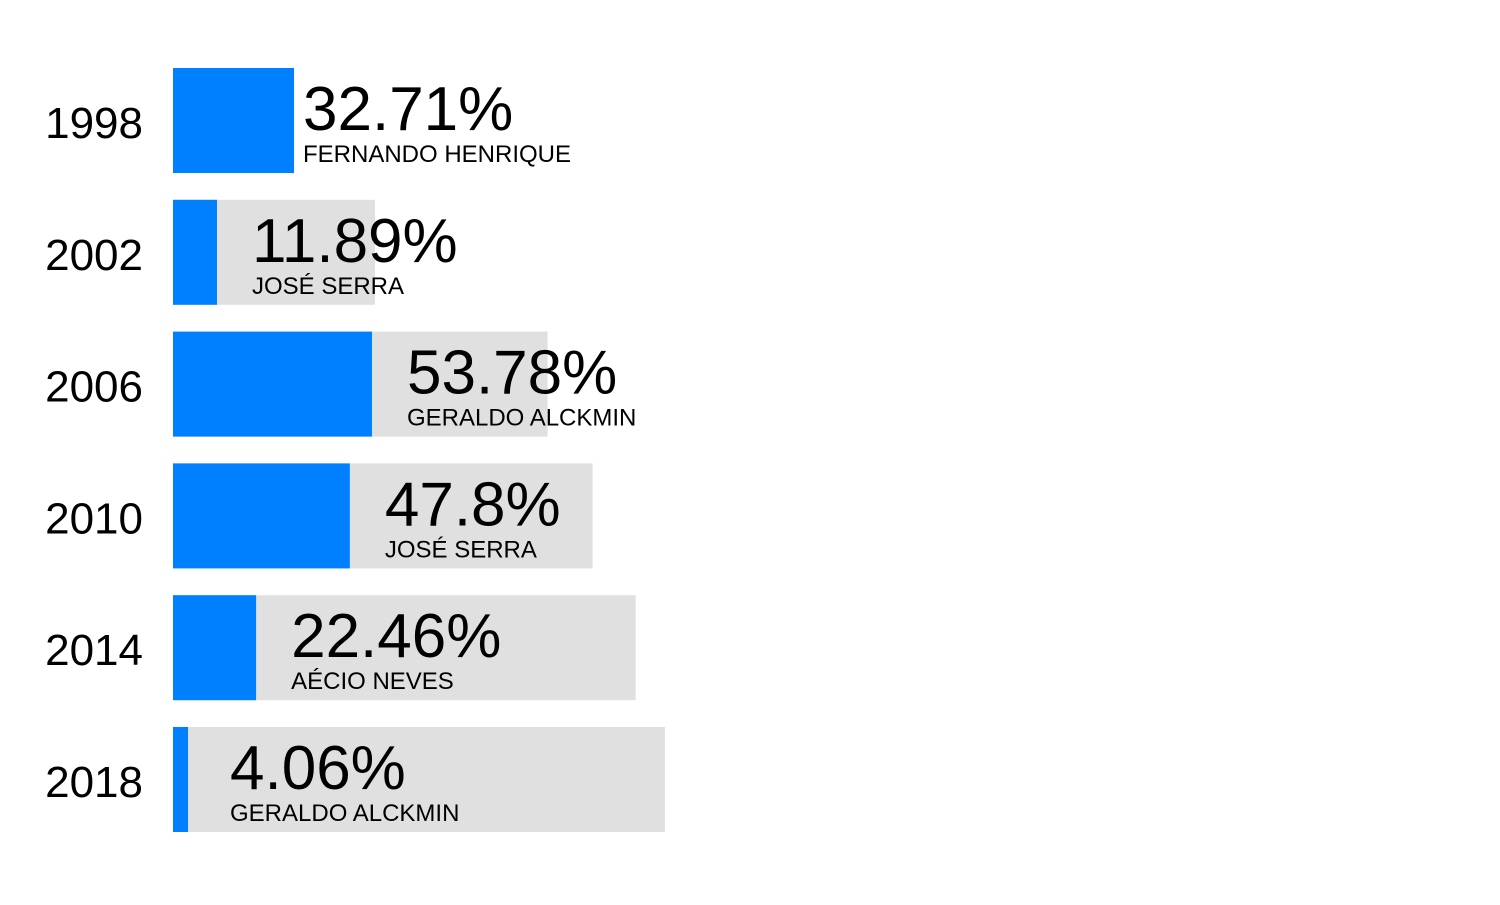 The width and height of the screenshot is (1500, 905). What do you see at coordinates (94, 255) in the screenshot?
I see `year-label-2002: 2002` at bounding box center [94, 255].